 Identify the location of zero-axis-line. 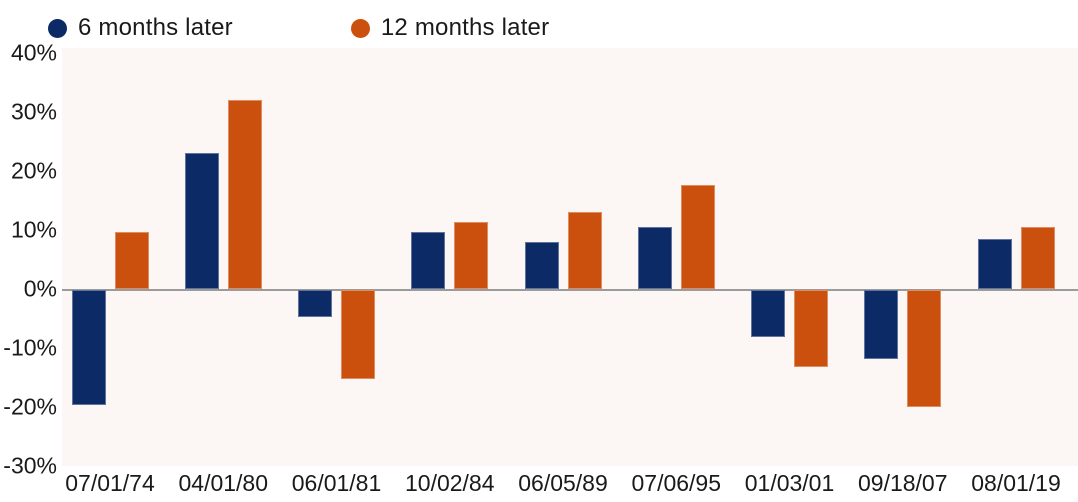
(570, 290).